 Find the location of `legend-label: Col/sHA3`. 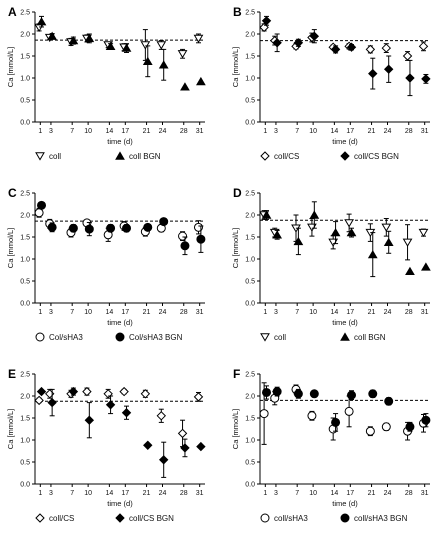

legend-label: Col/sHA3 is located at coordinates (66, 337).